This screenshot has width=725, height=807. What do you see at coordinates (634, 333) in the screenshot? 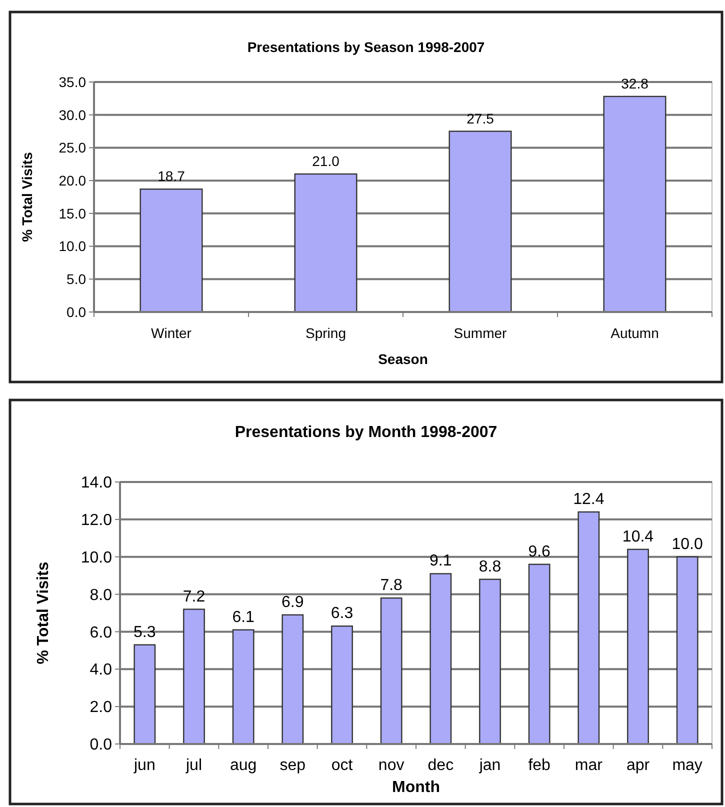
I see `x-tick-label: Autumn` at bounding box center [634, 333].